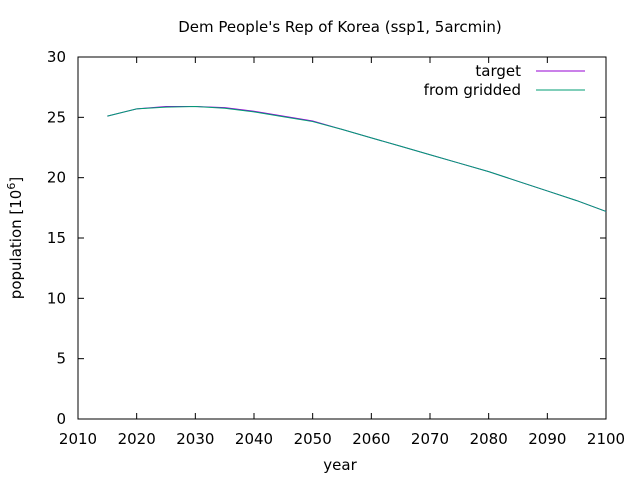 The image size is (640, 480). Describe the element at coordinates (254, 439) in the screenshot. I see `x-tick-label: 2040` at that location.